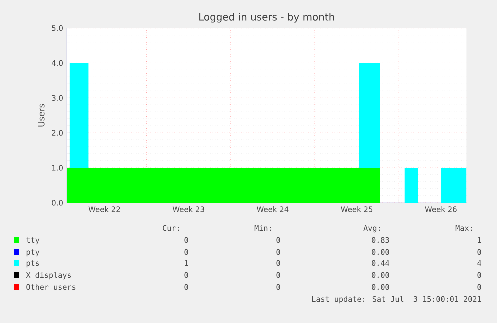  I want to click on y-axis-title: Users, so click(41, 115).